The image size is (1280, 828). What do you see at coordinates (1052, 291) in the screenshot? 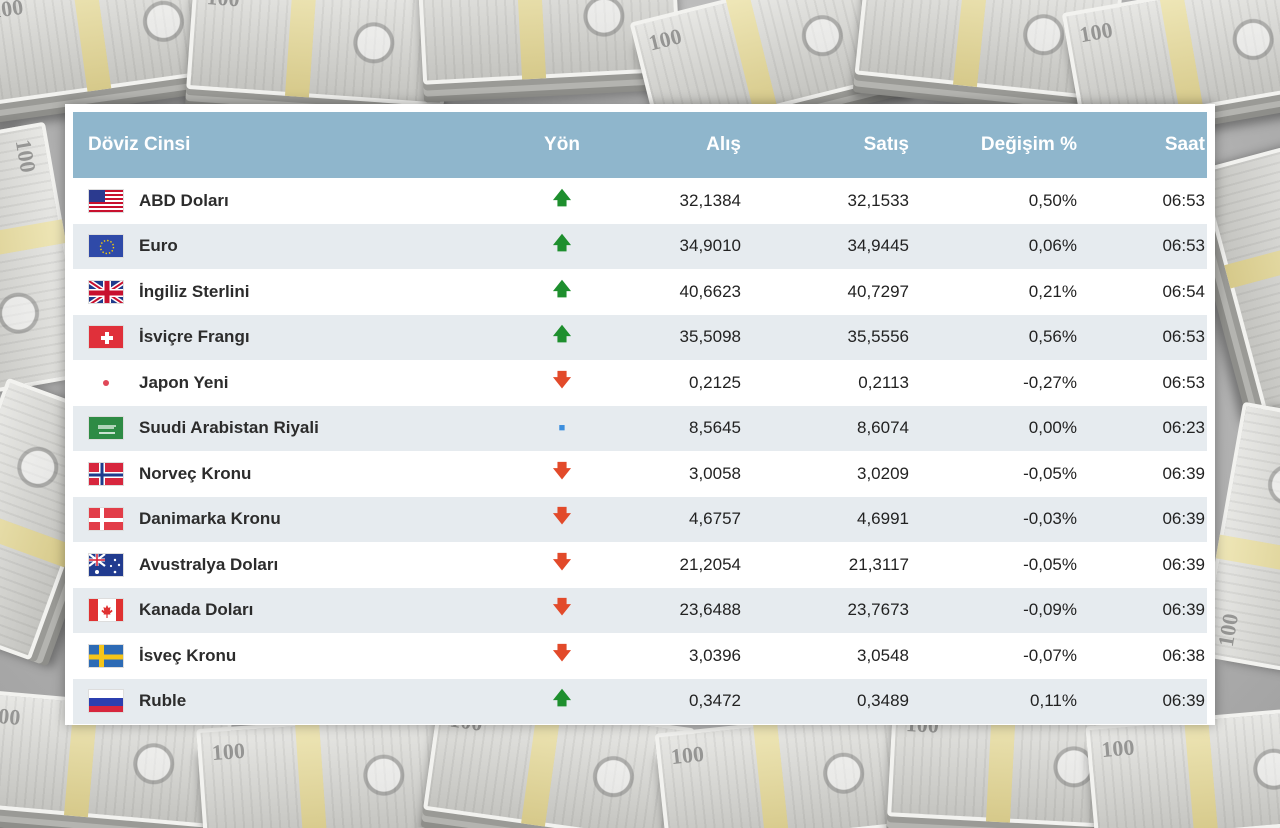
I see `change-percent: 0,21%` at bounding box center [1052, 291].